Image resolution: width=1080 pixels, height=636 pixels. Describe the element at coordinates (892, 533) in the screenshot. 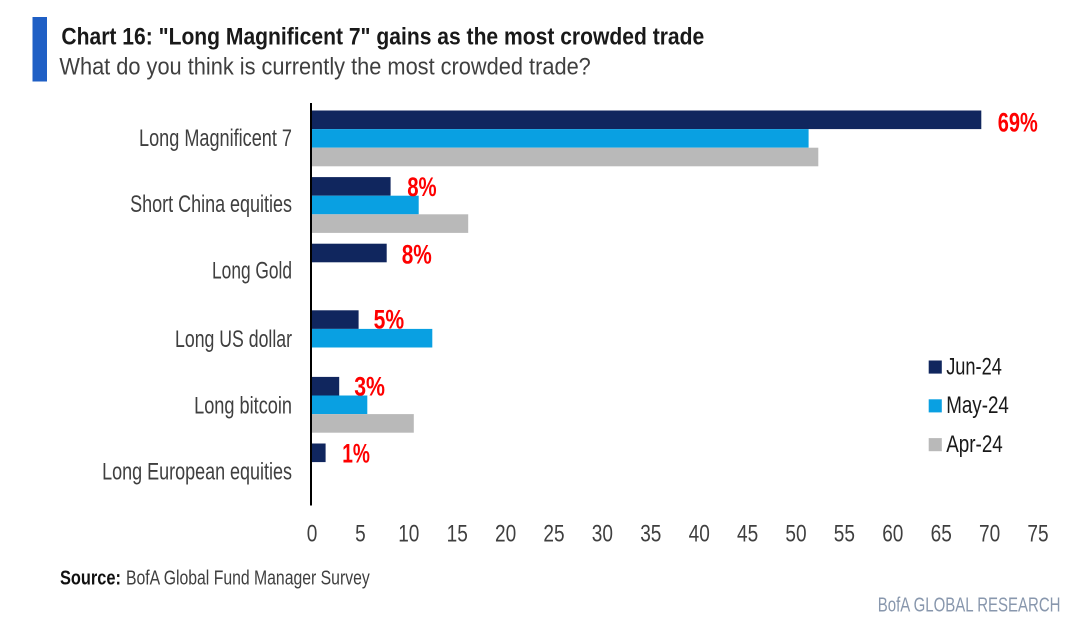

I see `svg-text: 60` at that location.